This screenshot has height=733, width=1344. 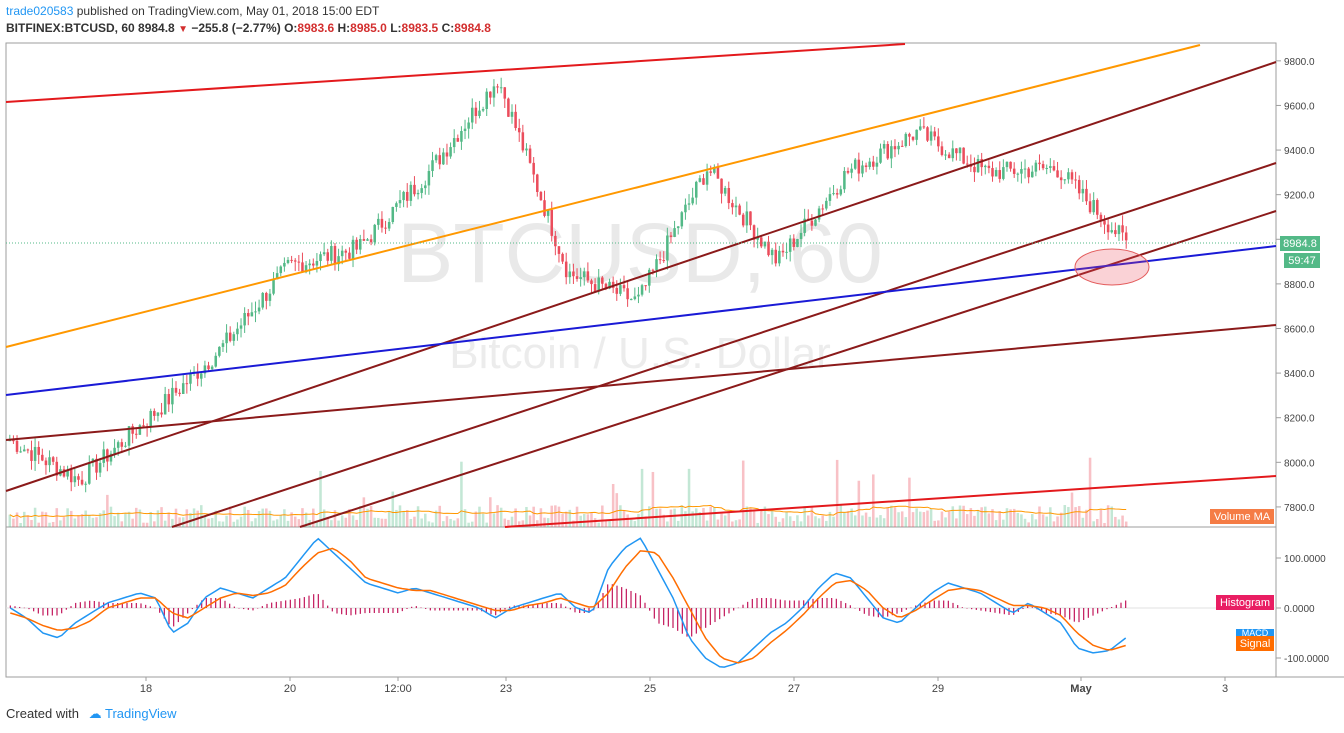 What do you see at coordinates (1299, 419) in the screenshot?
I see `price-tick-label: 8200.0` at bounding box center [1299, 419].